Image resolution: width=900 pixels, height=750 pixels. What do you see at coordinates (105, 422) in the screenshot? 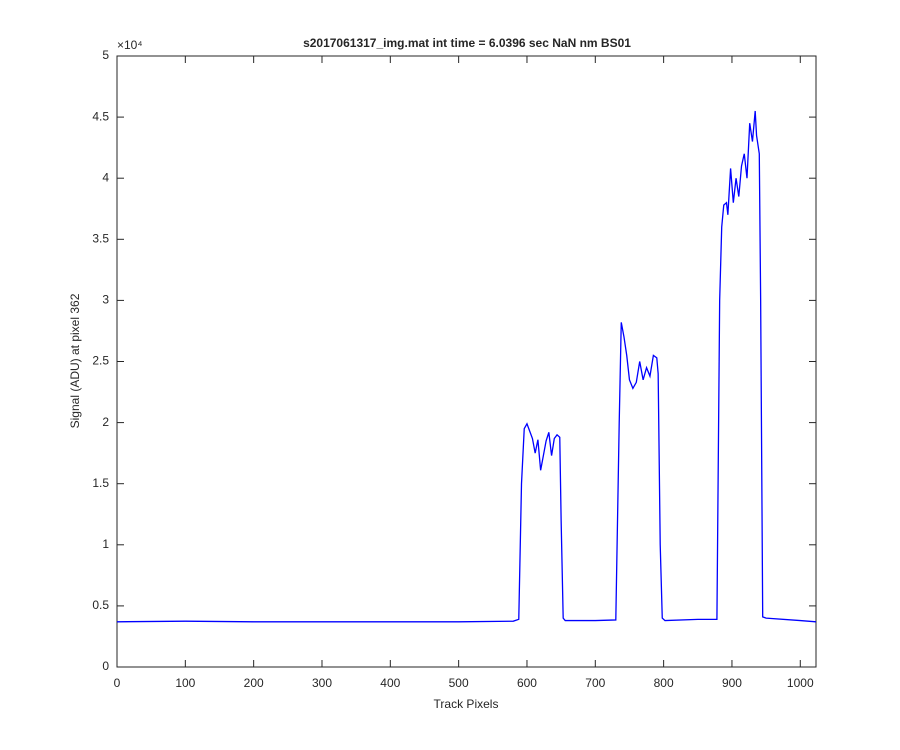
I see `y-tick-label: 2` at bounding box center [105, 422].